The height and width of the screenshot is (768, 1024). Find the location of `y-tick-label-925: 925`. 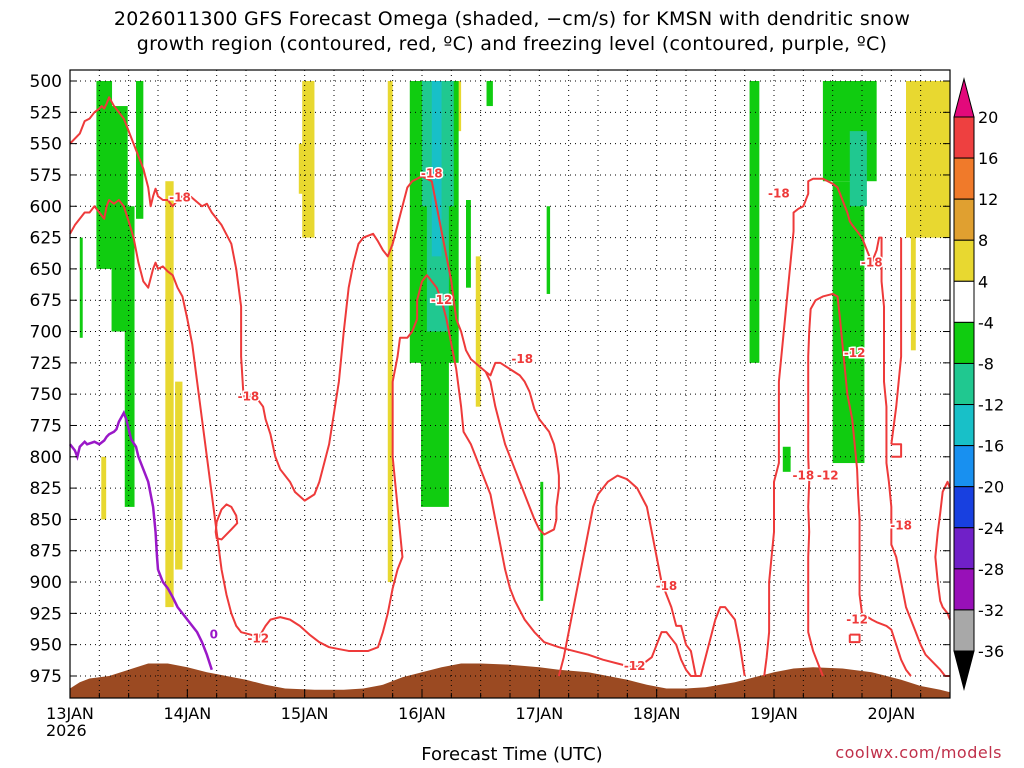

y-tick-label-925: 925 is located at coordinates (46, 614).